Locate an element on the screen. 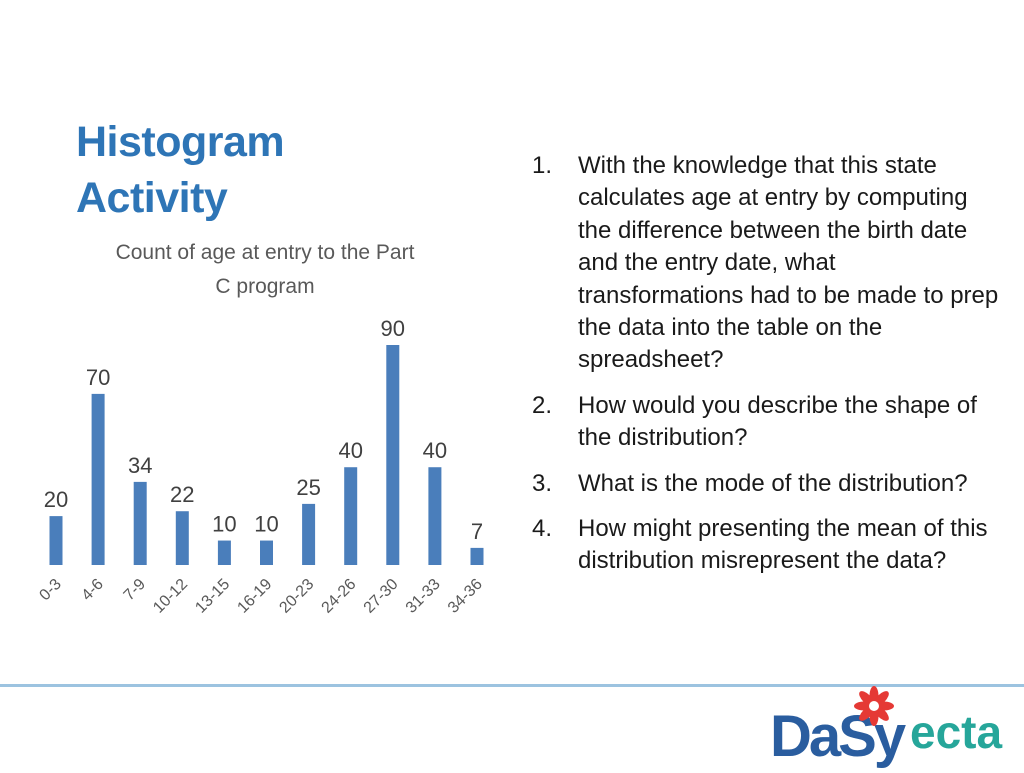 Image resolution: width=1024 pixels, height=773 pixels. x-tick-label-10-12: 10-12 is located at coordinates (170, 596).